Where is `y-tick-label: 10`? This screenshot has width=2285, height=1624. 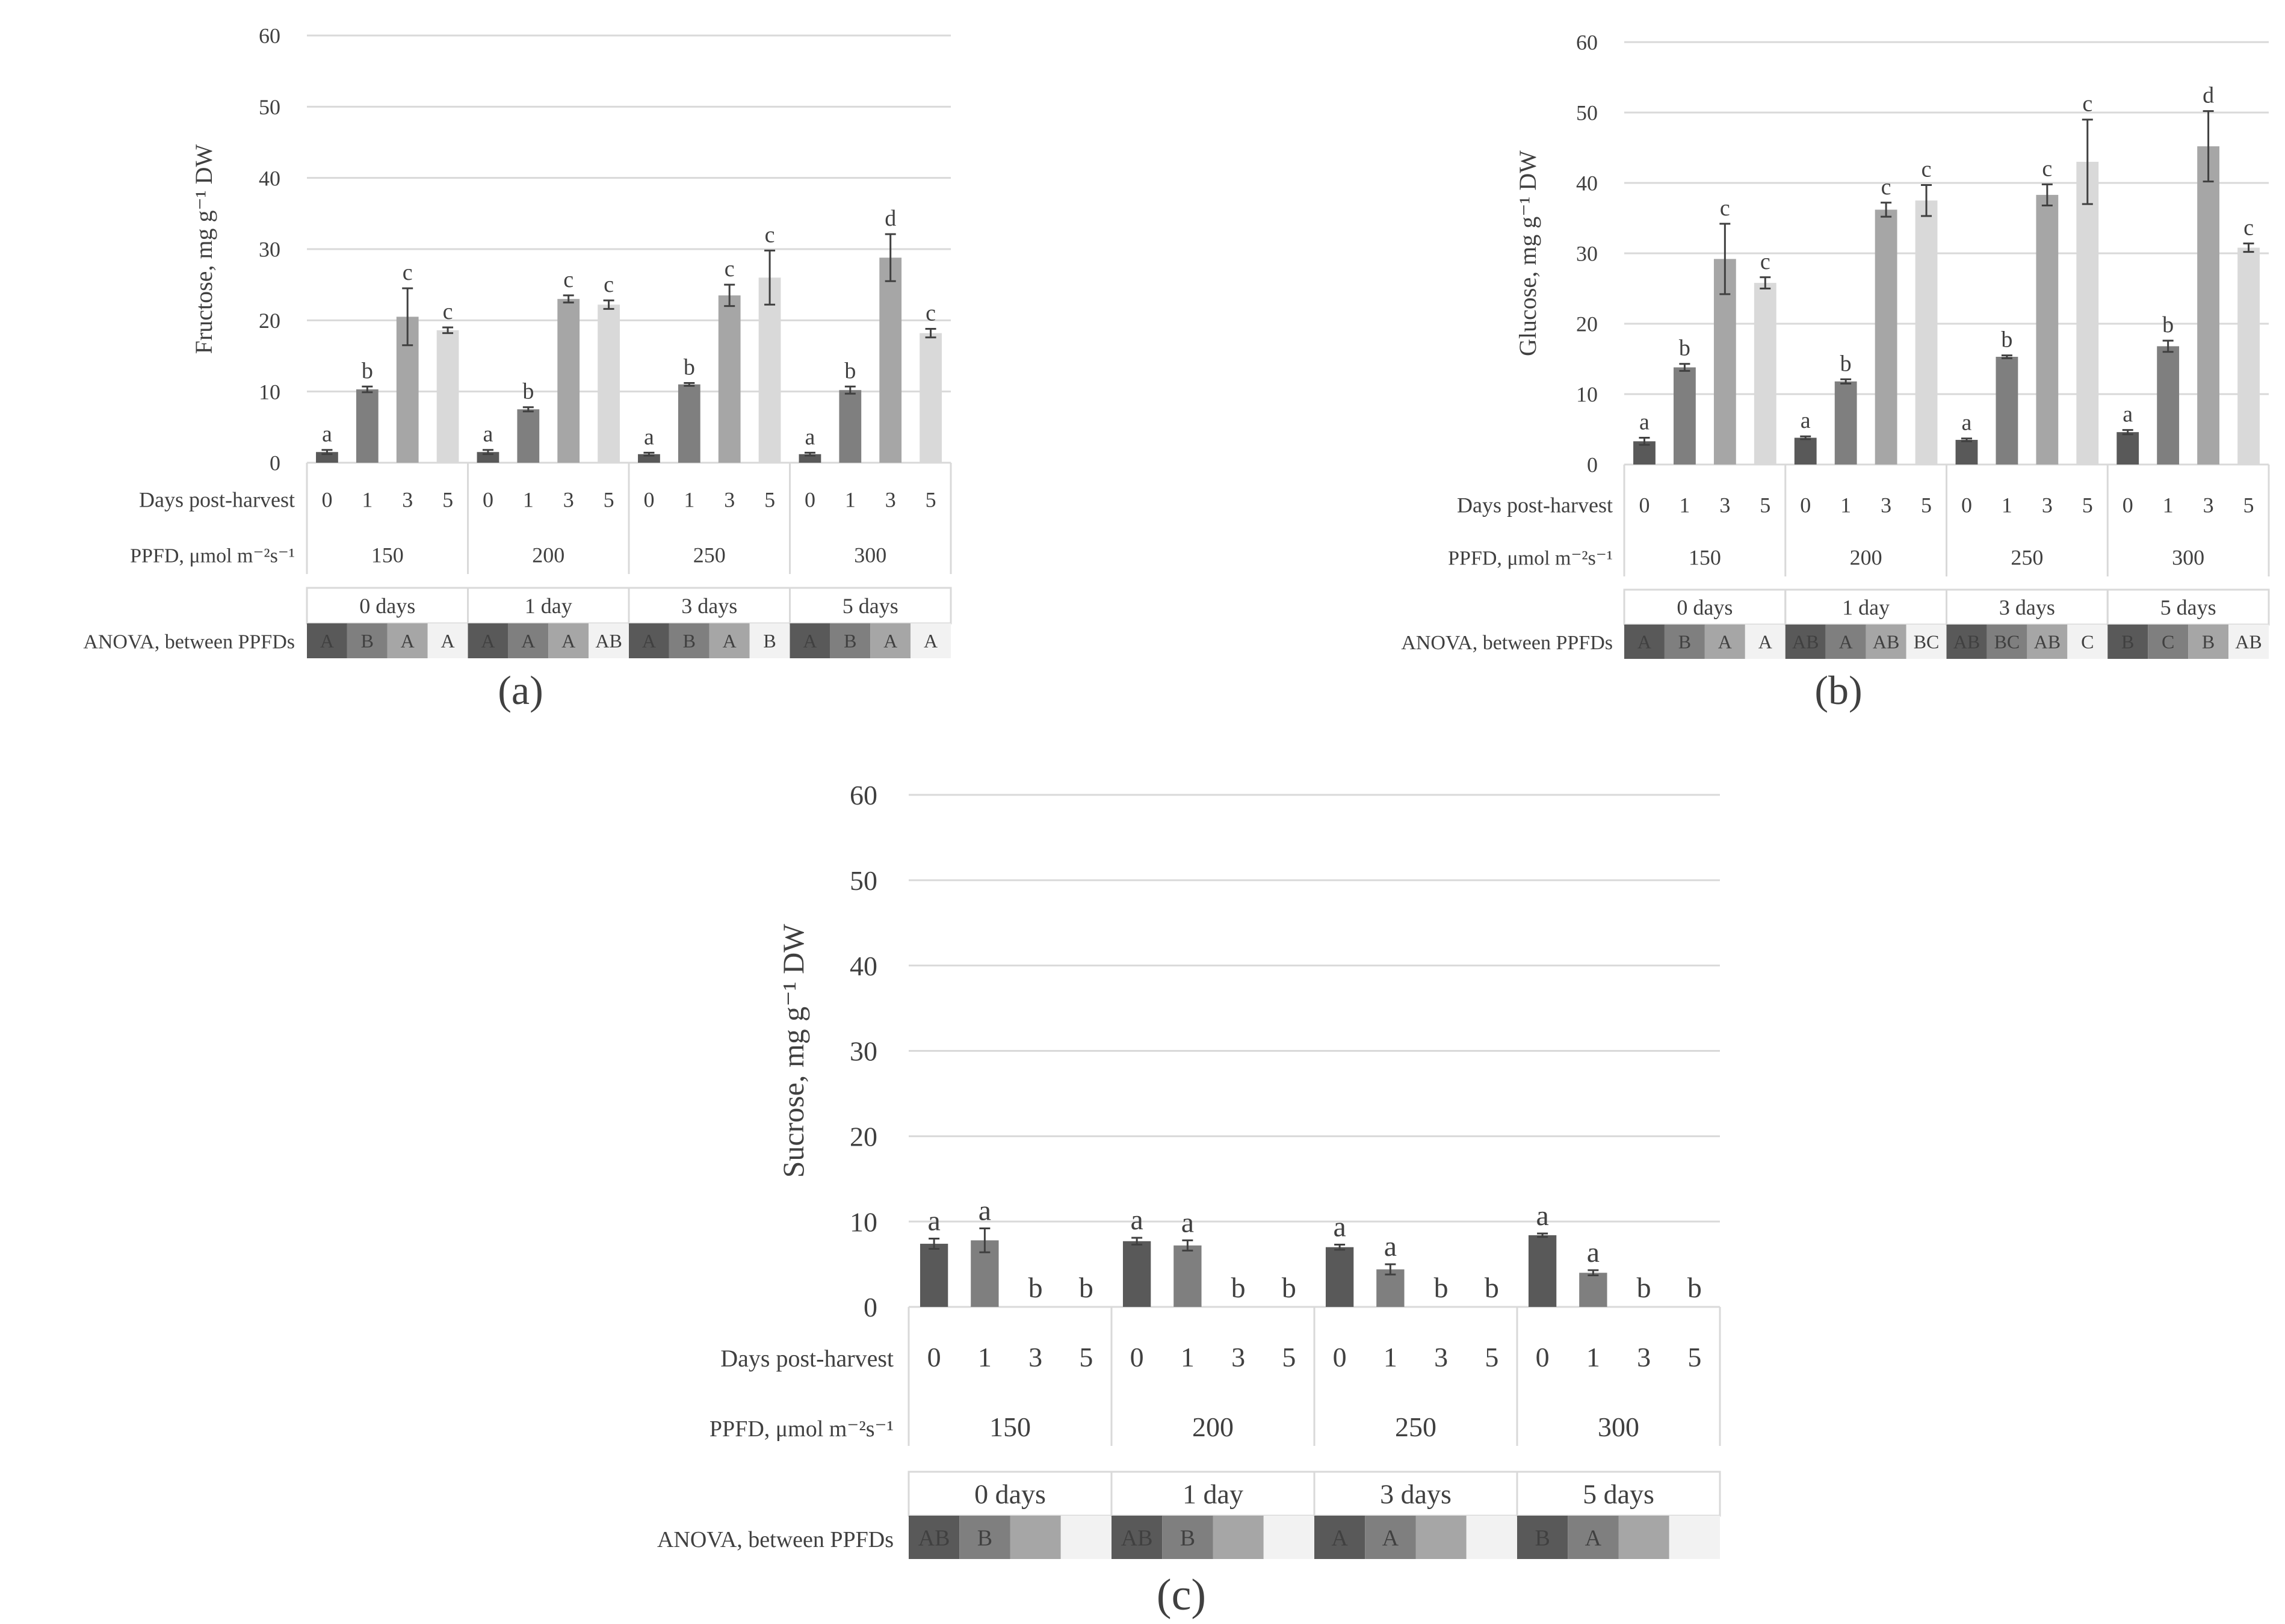
y-tick-label: 10 is located at coordinates (863, 1221).